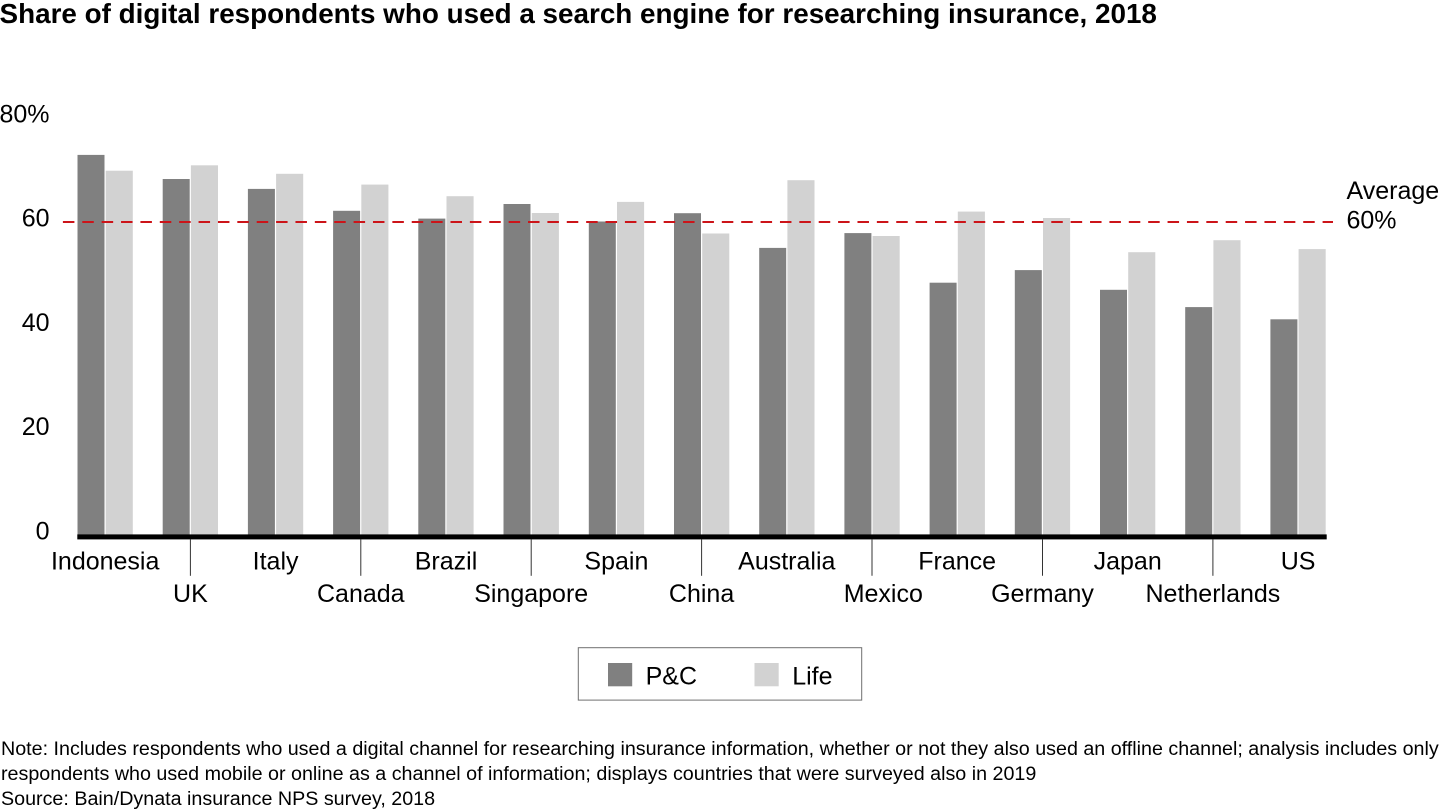 The image size is (1440, 810). Describe the element at coordinates (190, 594) in the screenshot. I see `svg-text: UK` at that location.